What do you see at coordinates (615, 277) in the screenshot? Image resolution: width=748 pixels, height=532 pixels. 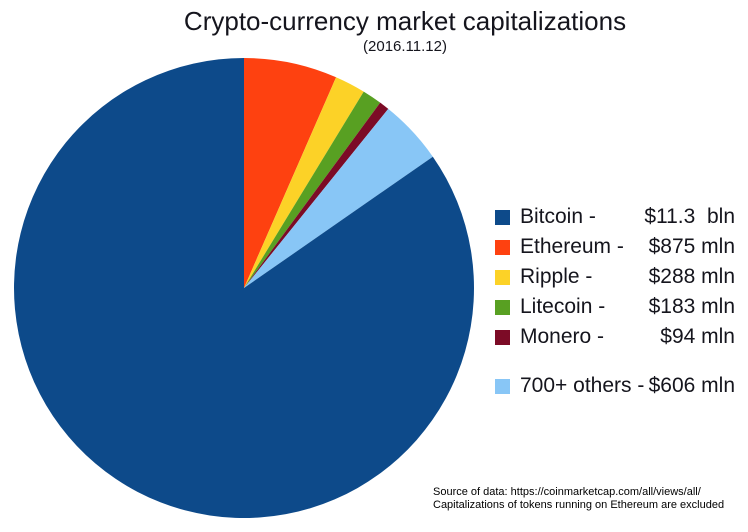 I see `legend-item-ripple: Ripple - $288 mln` at bounding box center [615, 277].